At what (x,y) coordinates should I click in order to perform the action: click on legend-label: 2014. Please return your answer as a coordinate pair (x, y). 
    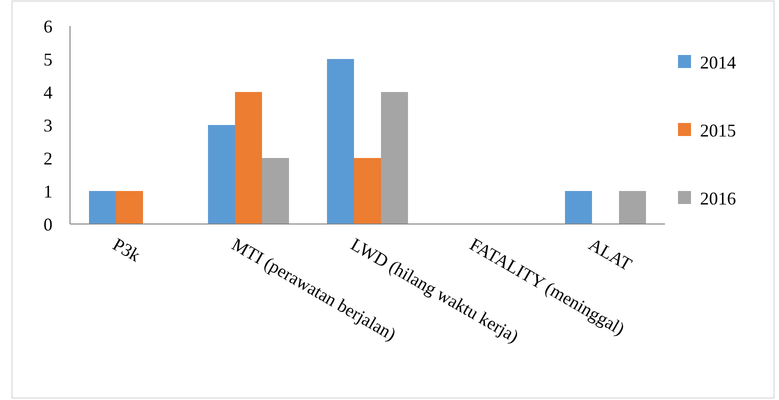
    Looking at the image, I should click on (718, 62).